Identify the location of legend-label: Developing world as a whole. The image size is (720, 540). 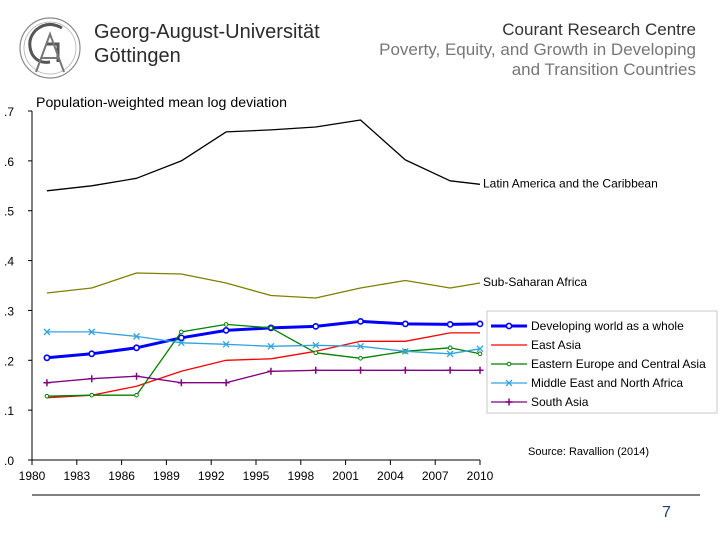
(607, 326).